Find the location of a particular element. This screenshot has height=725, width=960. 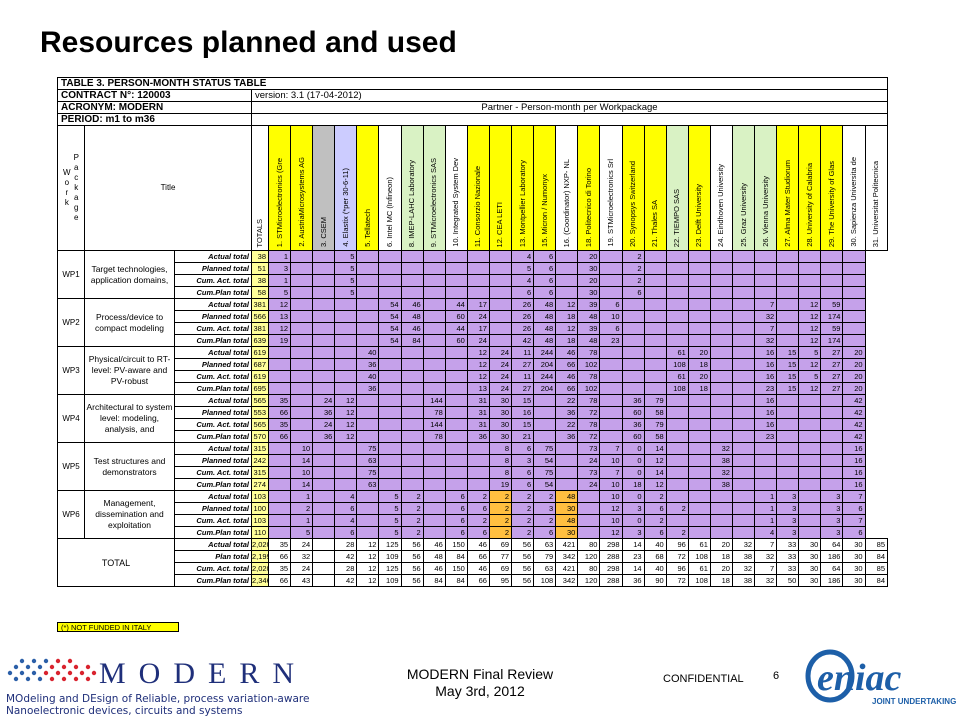

partner-total-cell: 28 is located at coordinates (346, 544).